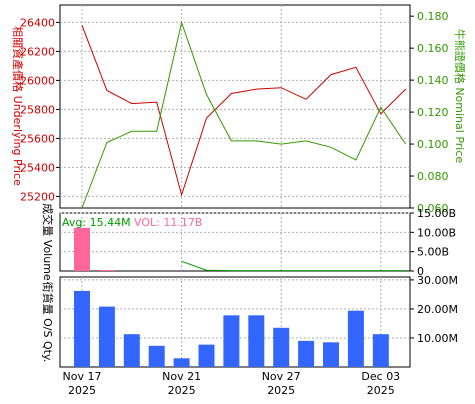 This screenshot has width=475, height=404. Describe the element at coordinates (437, 309) in the screenshot. I see `qty-tick-label: 20.00M` at that location.